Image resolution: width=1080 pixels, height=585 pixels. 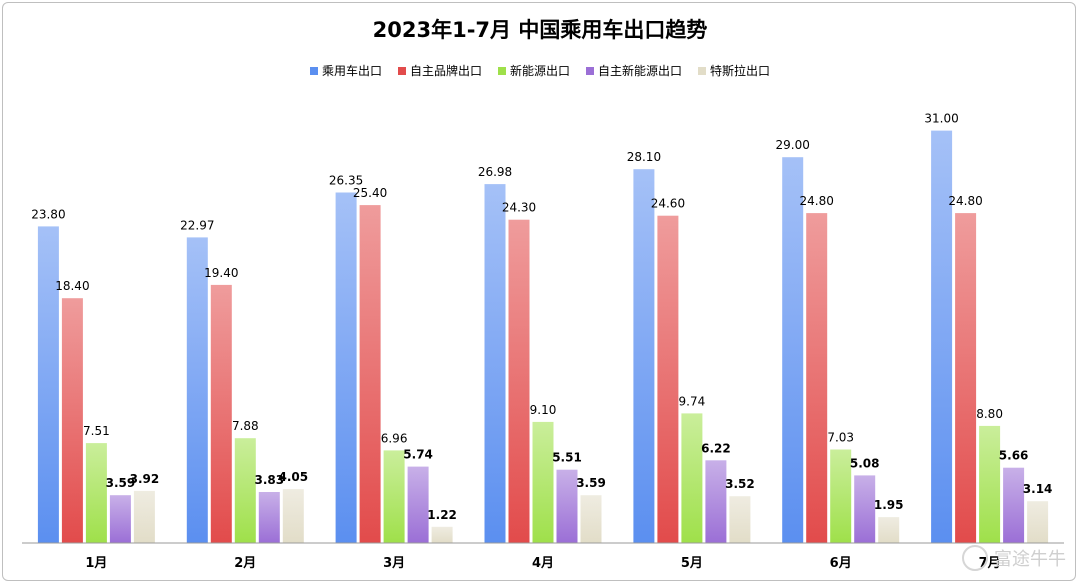 I want to click on data-label-1-1: 19.40, so click(x=221, y=273).